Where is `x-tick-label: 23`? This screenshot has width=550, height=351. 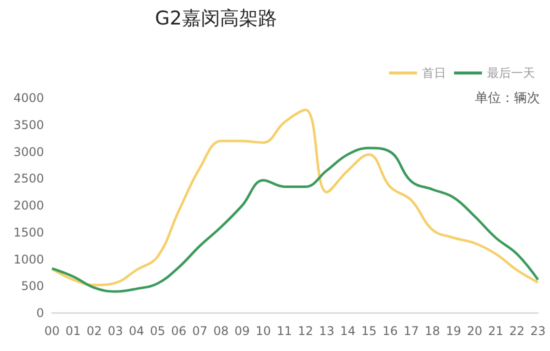
x-tick-label: 23 is located at coordinates (538, 331).